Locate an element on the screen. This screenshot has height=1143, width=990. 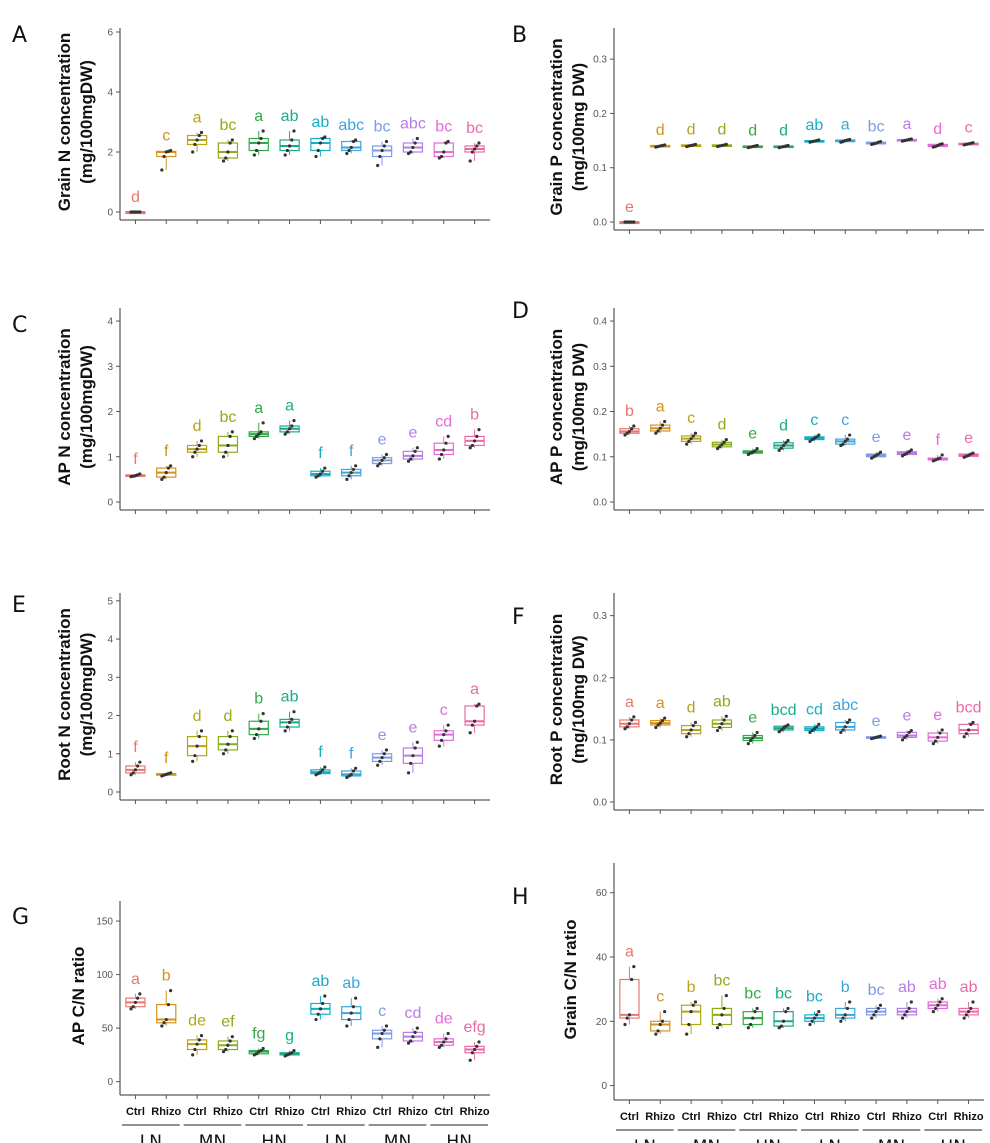
boxplot-10: e is located at coordinates (413, 747).